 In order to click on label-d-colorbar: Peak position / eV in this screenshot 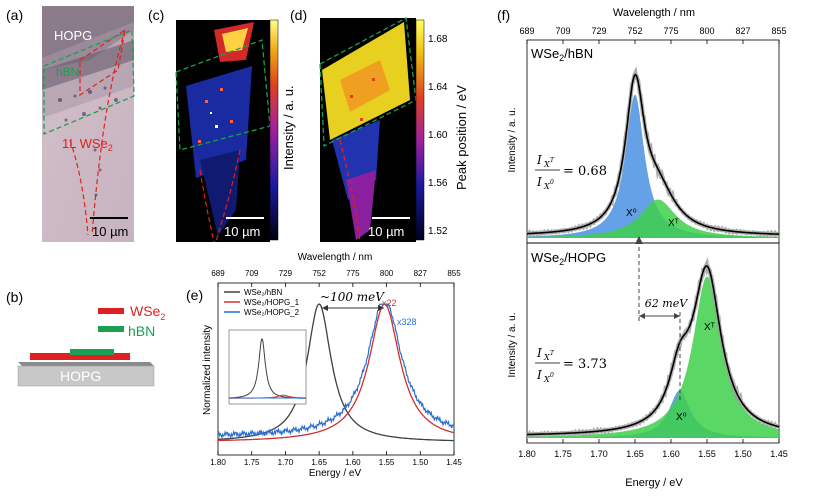, I will do `click(461, 137)`.